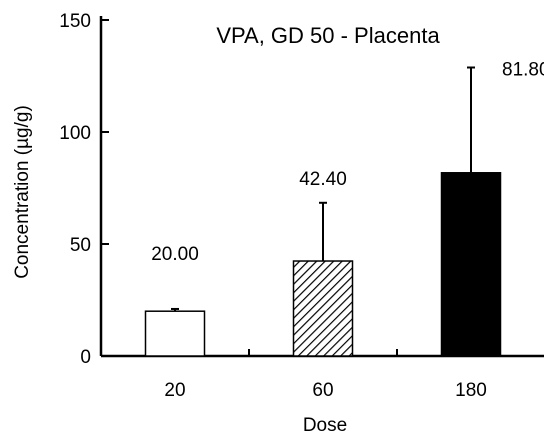 This screenshot has height=440, width=544. What do you see at coordinates (85, 357) in the screenshot?
I see `y-tick-label: 0` at bounding box center [85, 357].